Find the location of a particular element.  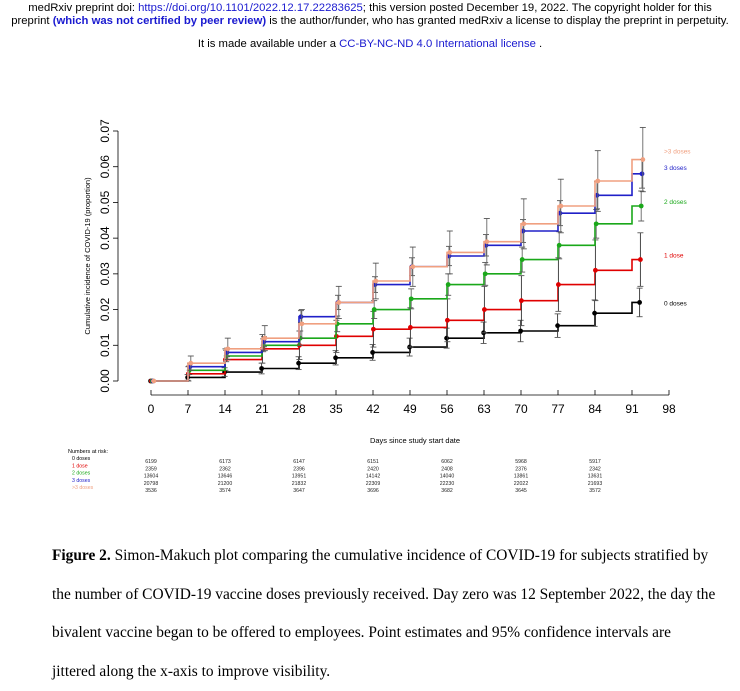

risk-row-label: 1 dose is located at coordinates (80, 466).